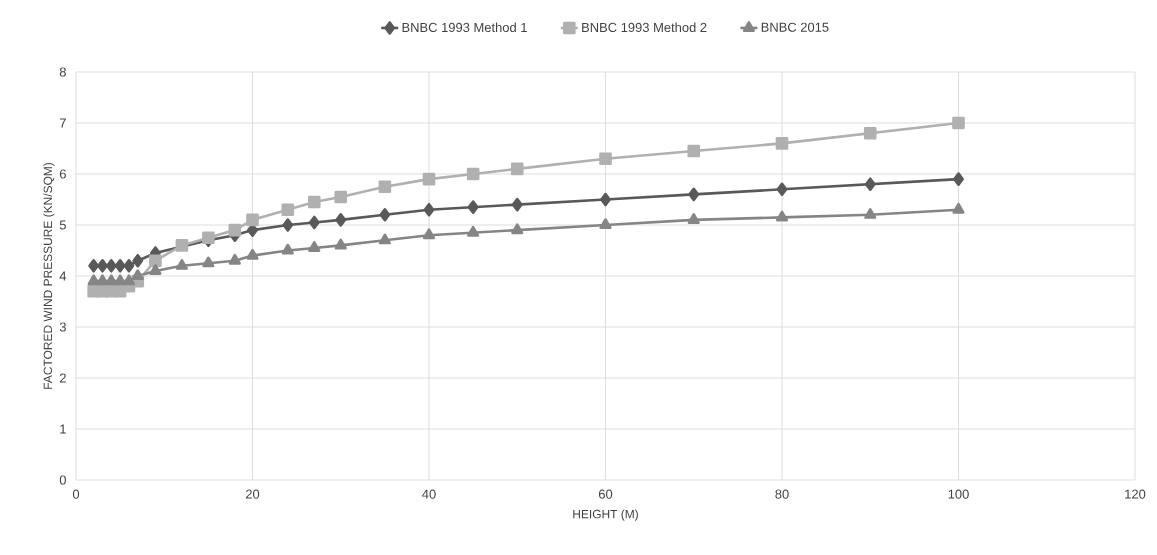 This screenshot has width=1157, height=555. Describe the element at coordinates (782, 494) in the screenshot. I see `x-tick-label: 80` at that location.